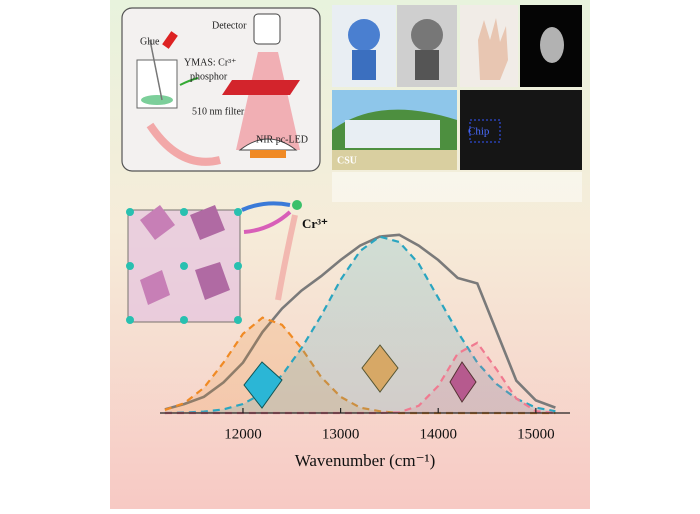 The image size is (700, 514). I want to click on annotation: Detector, so click(229, 25).